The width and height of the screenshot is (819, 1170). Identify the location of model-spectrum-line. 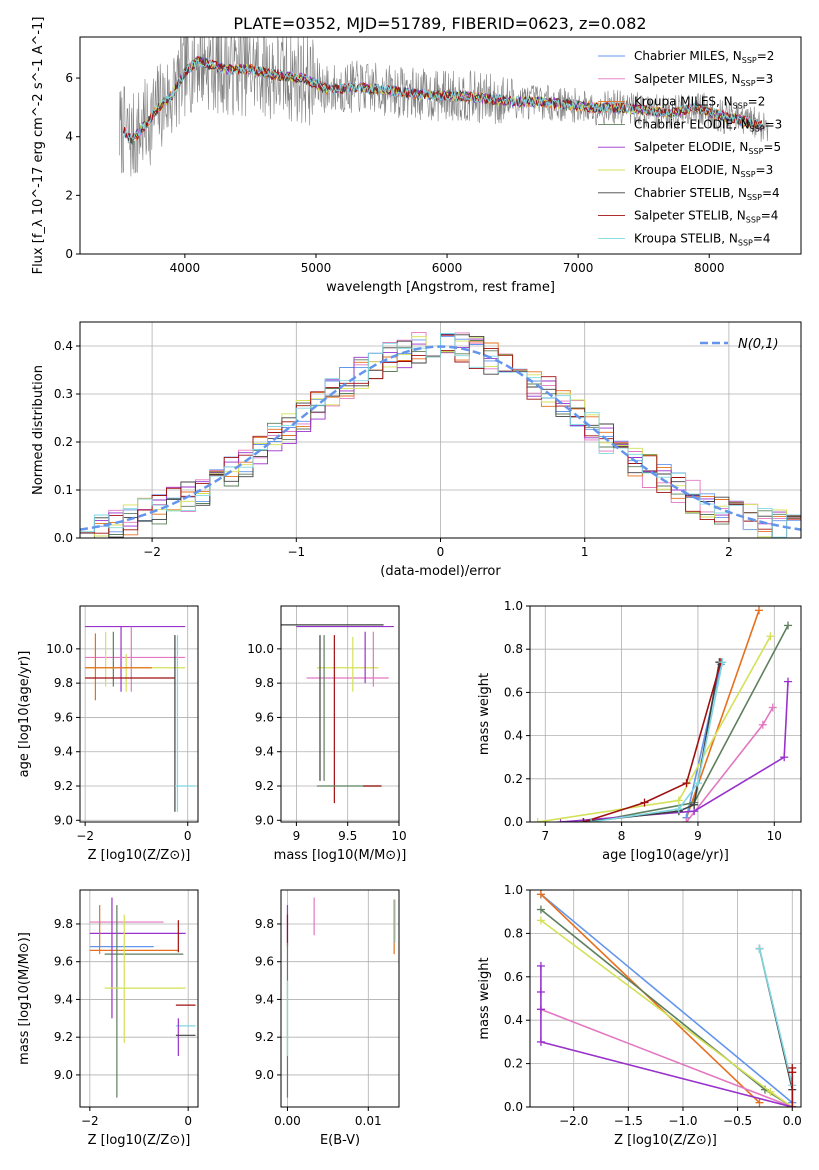
(442, 99).